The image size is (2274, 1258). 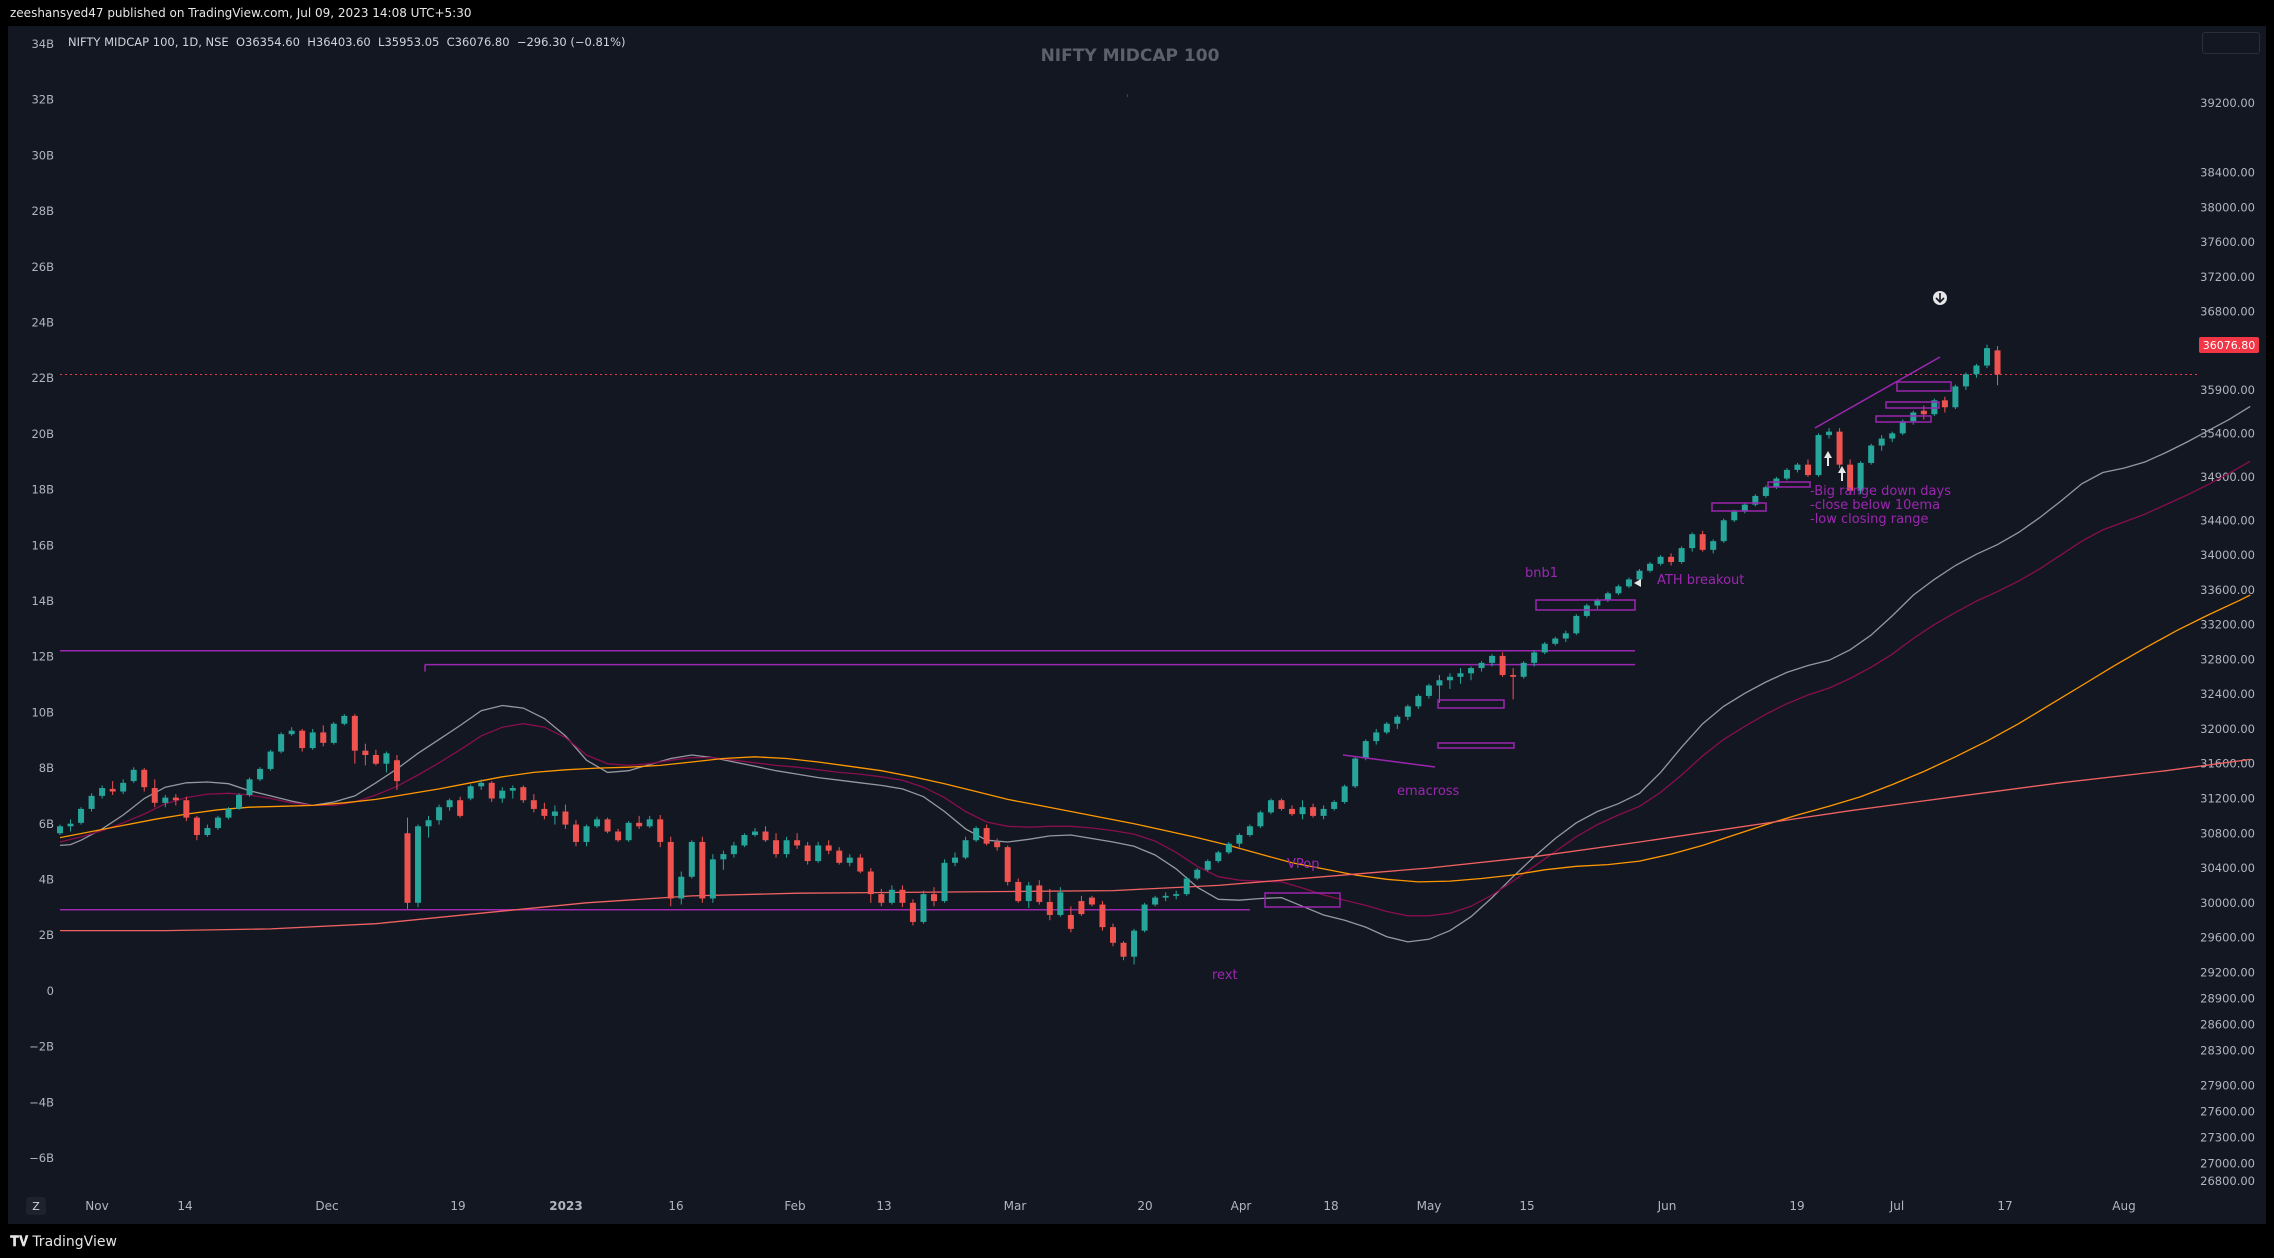 I want to click on tradingview-logo: 𝐓𝐕 TradingView, so click(x=63, y=1242).